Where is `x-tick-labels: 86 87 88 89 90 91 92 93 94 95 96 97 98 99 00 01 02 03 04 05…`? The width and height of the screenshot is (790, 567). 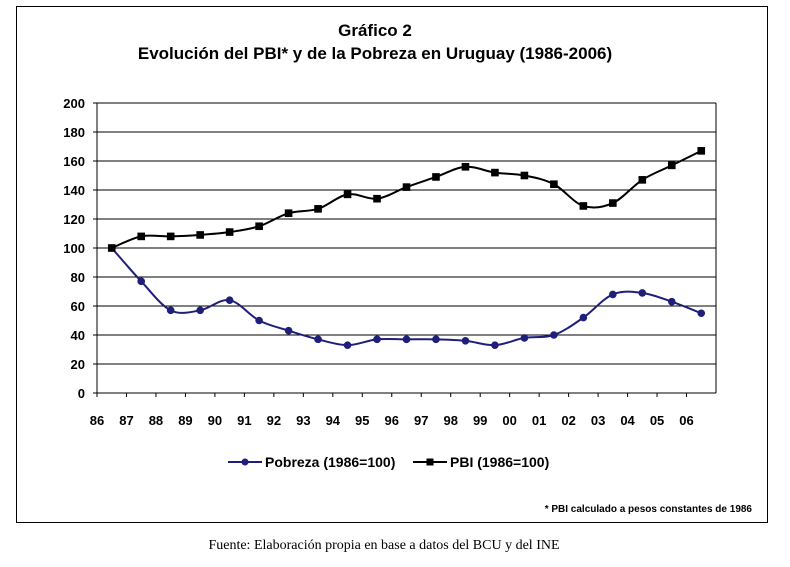 x-tick-labels: 86 87 88 89 90 91 92 93 94 95 96 97 98 99 00 01 02 03 04 05… is located at coordinates (392, 420).